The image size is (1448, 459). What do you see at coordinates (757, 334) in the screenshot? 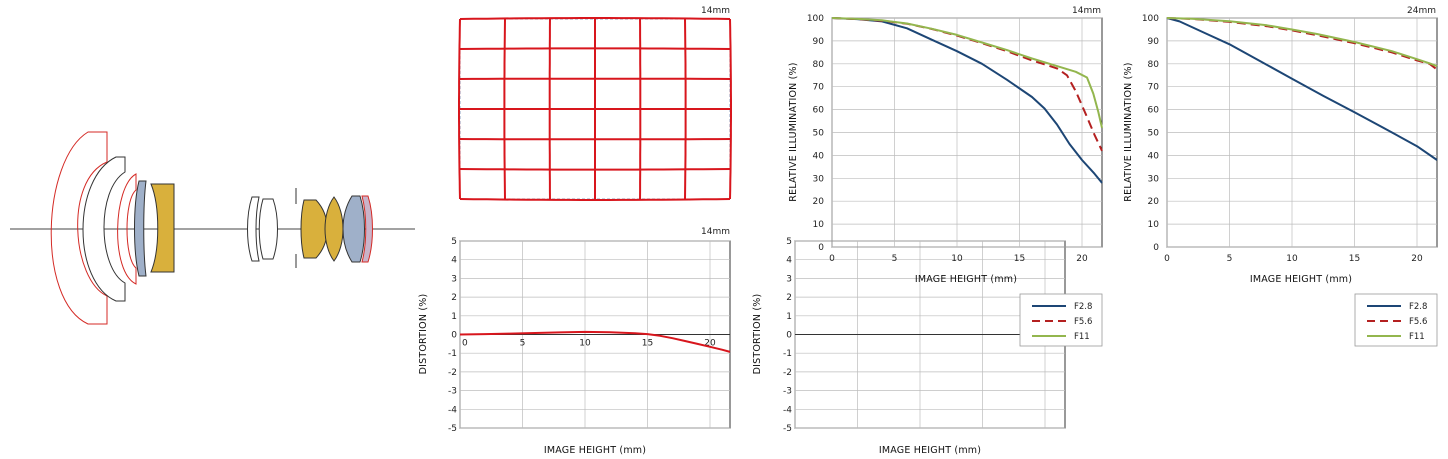
I see `distortion-ylabel-2: DISTORTION (%)` at bounding box center [757, 334].